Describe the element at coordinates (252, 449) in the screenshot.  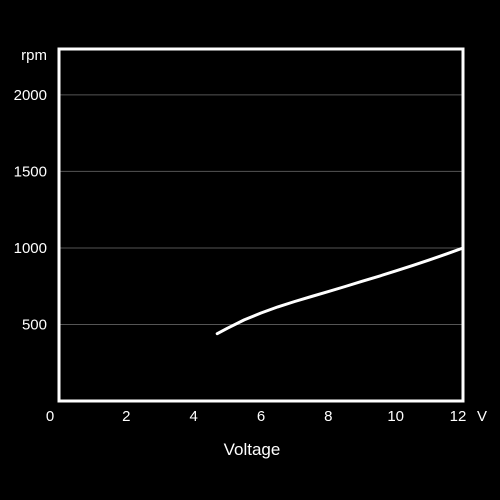
I see `x-axis-title: Voltage` at that location.